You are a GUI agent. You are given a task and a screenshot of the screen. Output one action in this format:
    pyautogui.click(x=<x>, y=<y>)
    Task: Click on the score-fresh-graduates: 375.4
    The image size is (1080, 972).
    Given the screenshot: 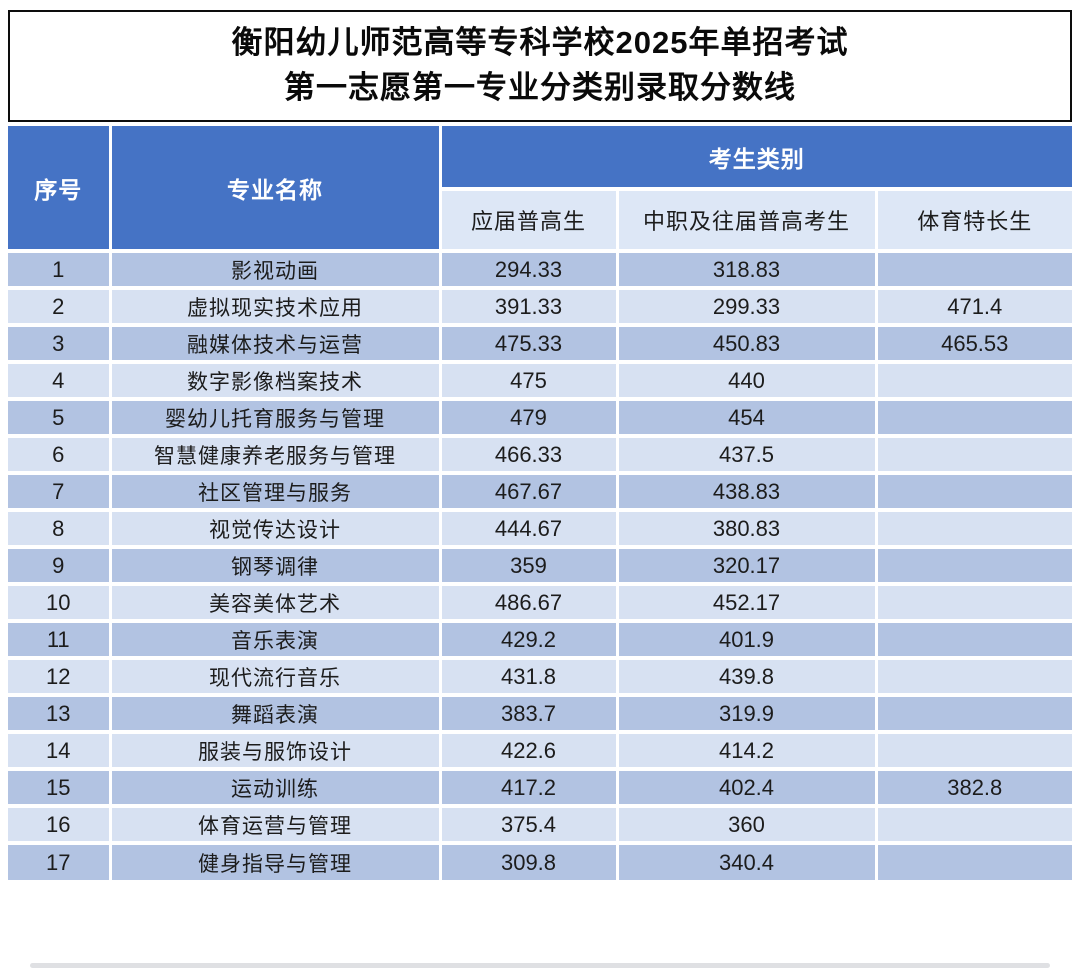 What is the action you would take?
    pyautogui.click(x=529, y=825)
    